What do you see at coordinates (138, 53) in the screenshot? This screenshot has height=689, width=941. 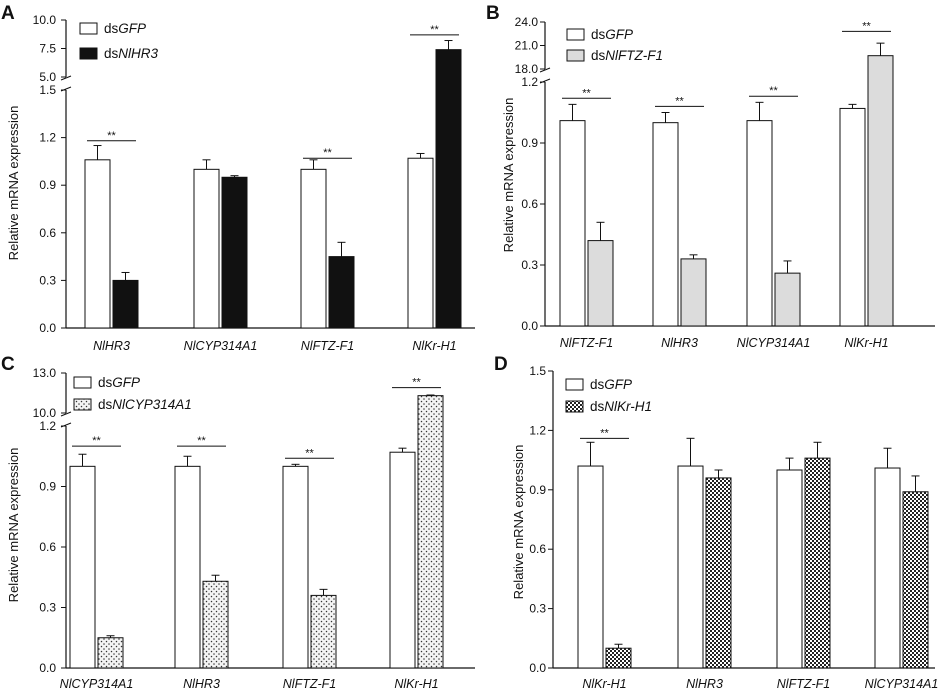 I see `legend-label-gene: NlHR3` at bounding box center [138, 53].